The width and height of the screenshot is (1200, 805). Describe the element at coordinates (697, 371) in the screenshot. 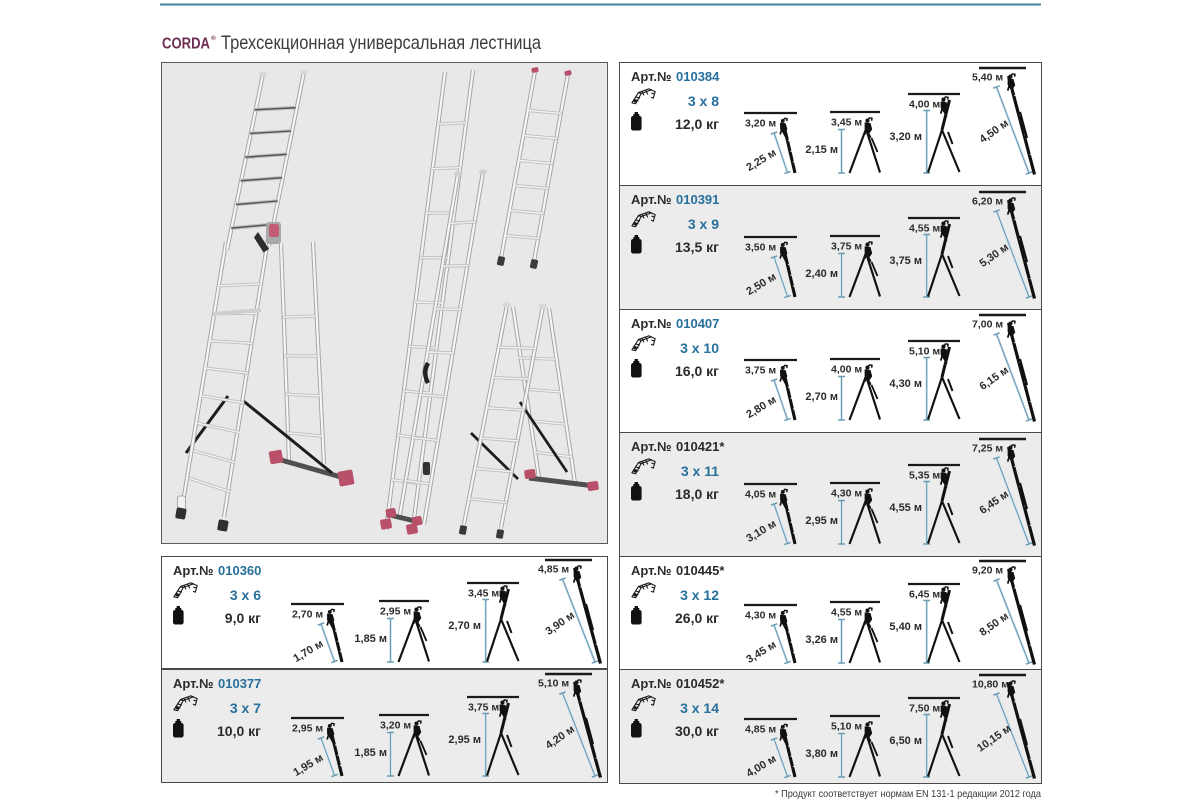

I see `svg-text: 16,0 кг` at that location.